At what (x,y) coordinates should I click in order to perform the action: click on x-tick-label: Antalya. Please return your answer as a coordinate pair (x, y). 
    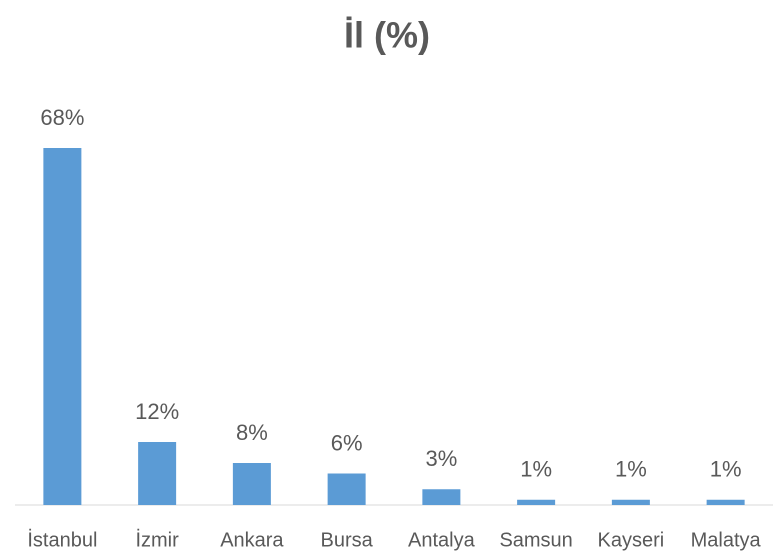
    Looking at the image, I should click on (442, 540).